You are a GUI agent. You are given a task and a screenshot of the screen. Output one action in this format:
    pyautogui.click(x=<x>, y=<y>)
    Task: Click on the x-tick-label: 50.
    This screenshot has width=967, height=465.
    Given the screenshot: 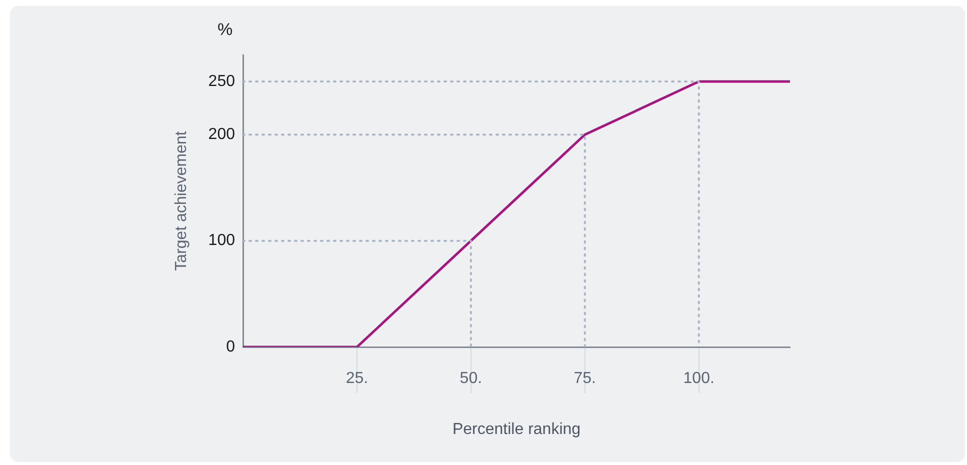 What is the action you would take?
    pyautogui.click(x=471, y=379)
    